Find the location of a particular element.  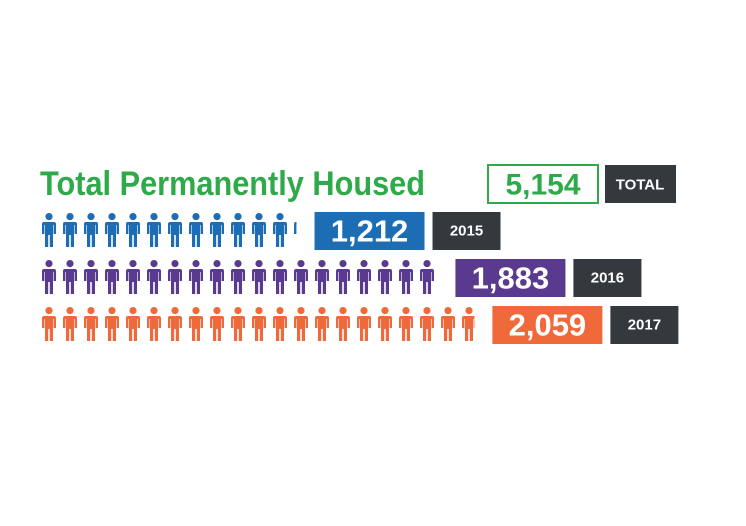

total-box is located at coordinates (543, 184).